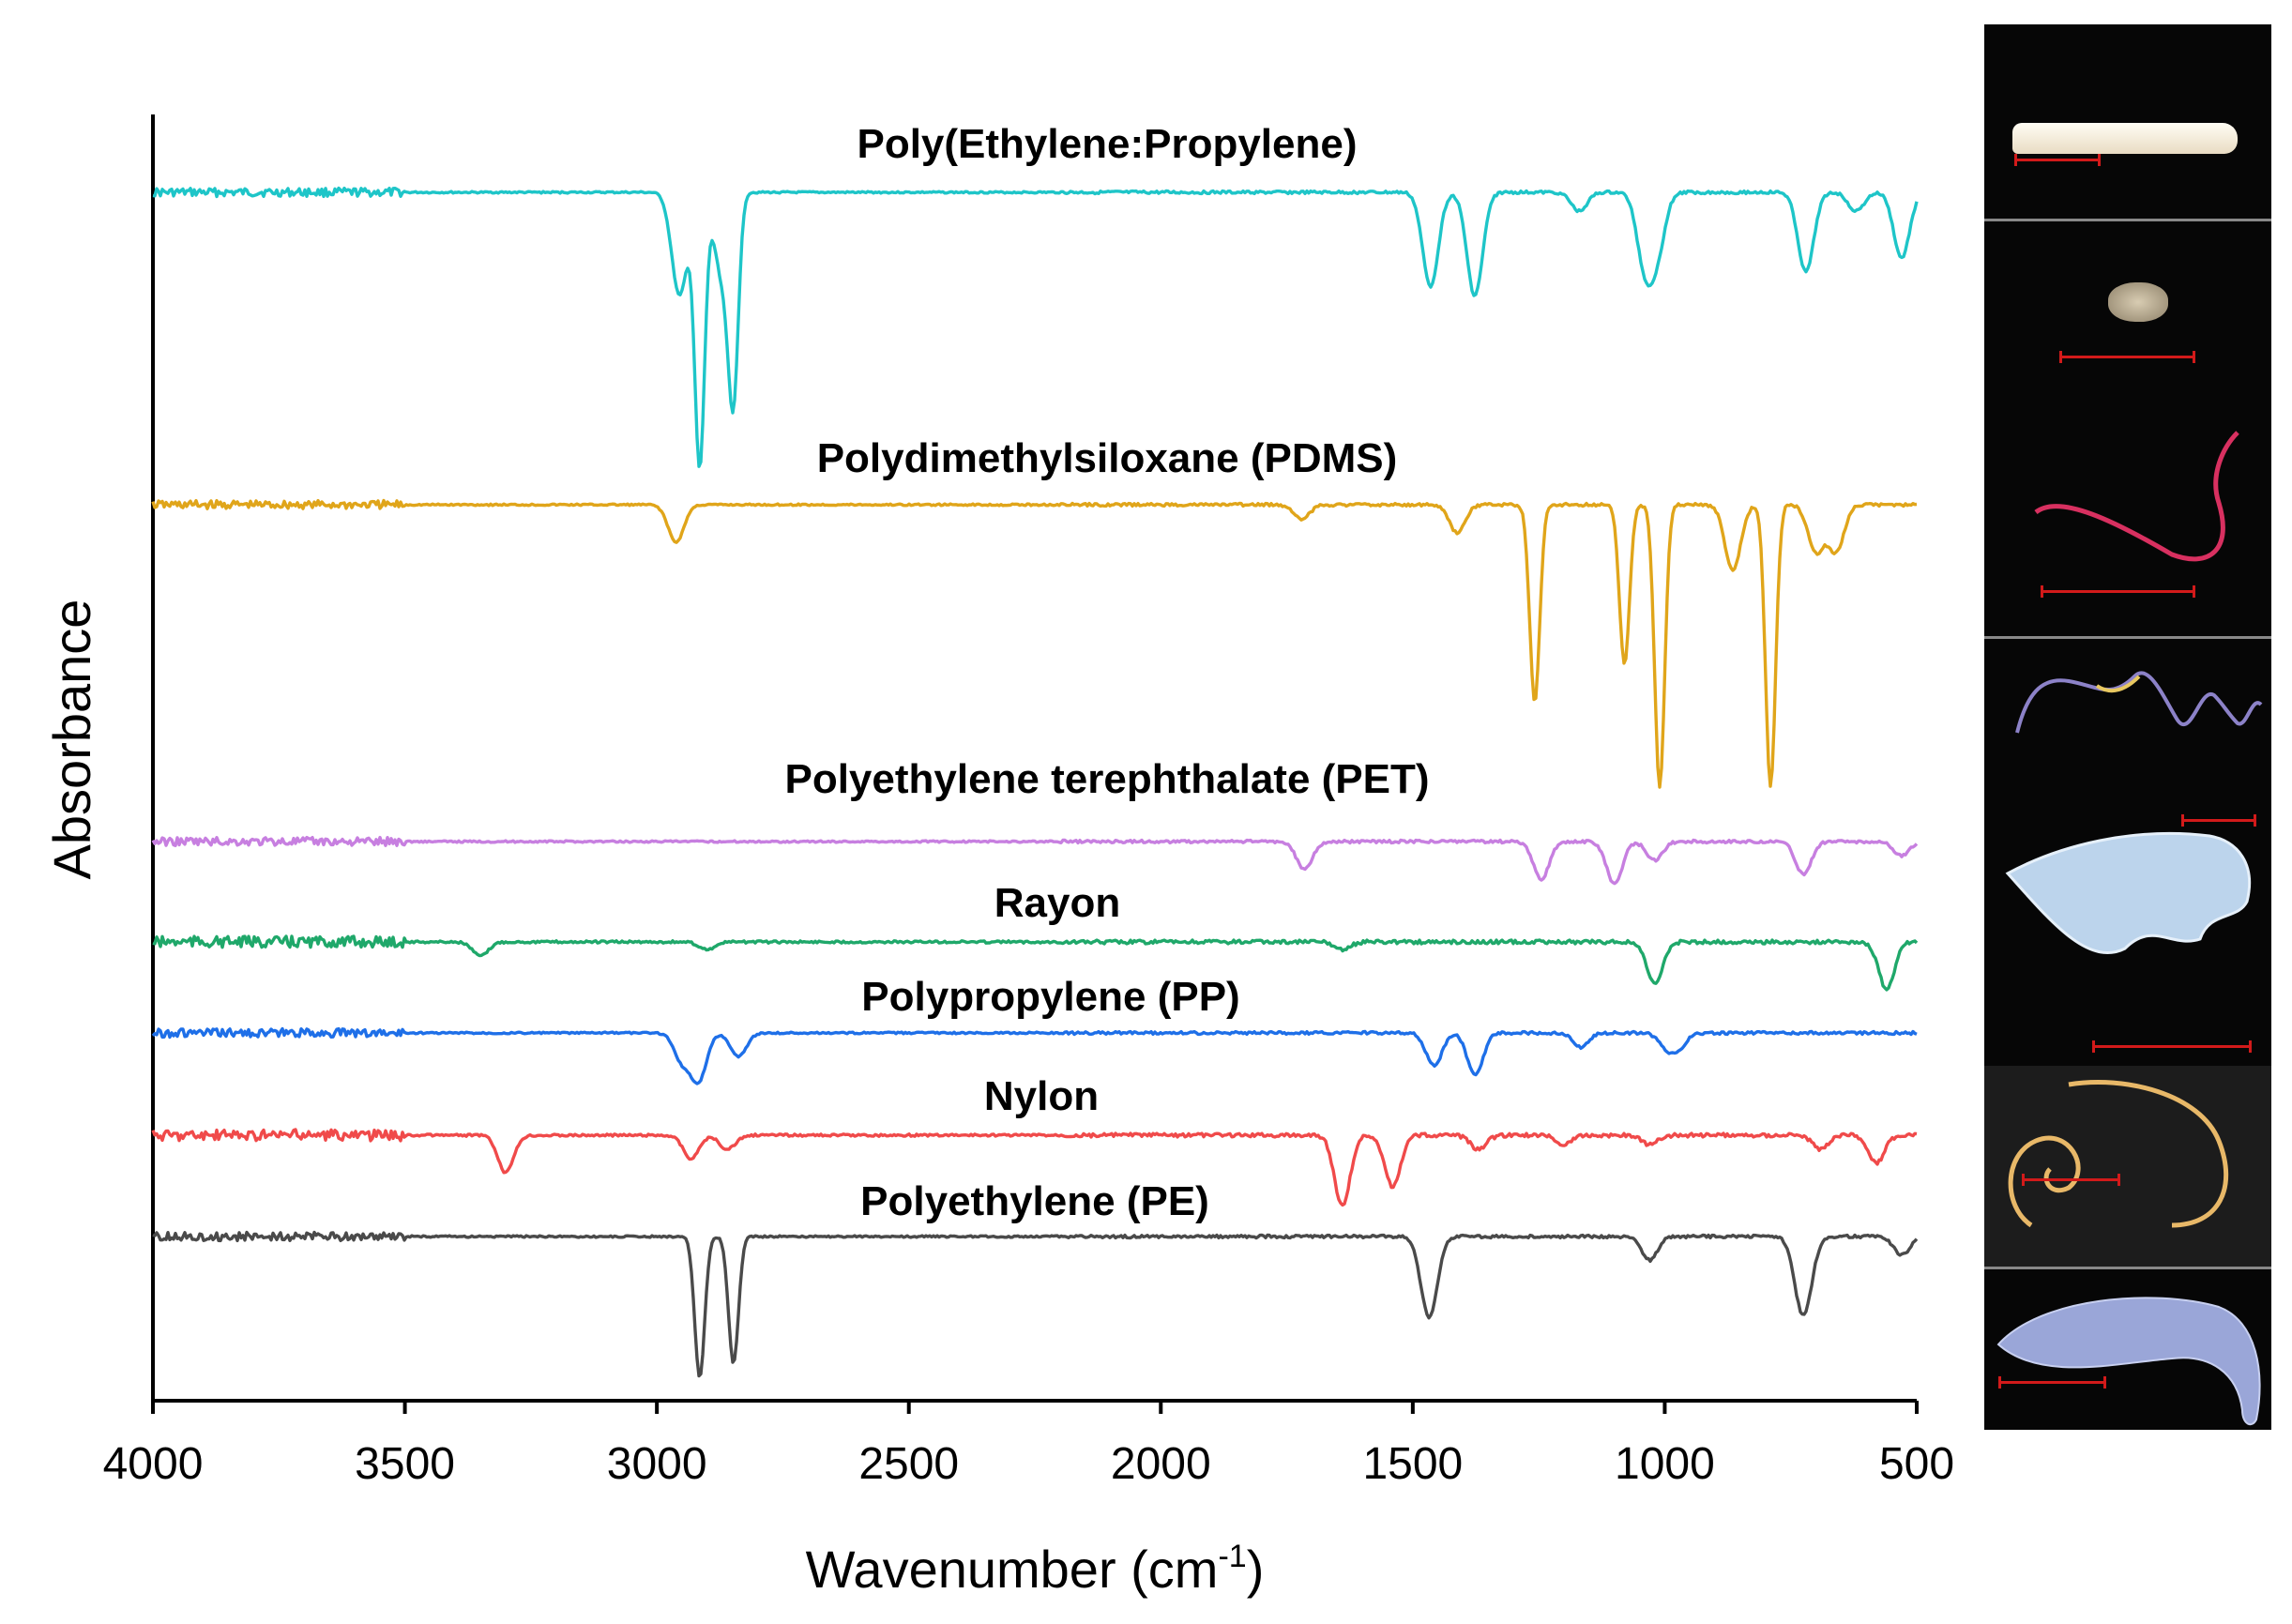  Describe the element at coordinates (1665, 1464) in the screenshot. I see `x-tick-label: 1000` at that location.